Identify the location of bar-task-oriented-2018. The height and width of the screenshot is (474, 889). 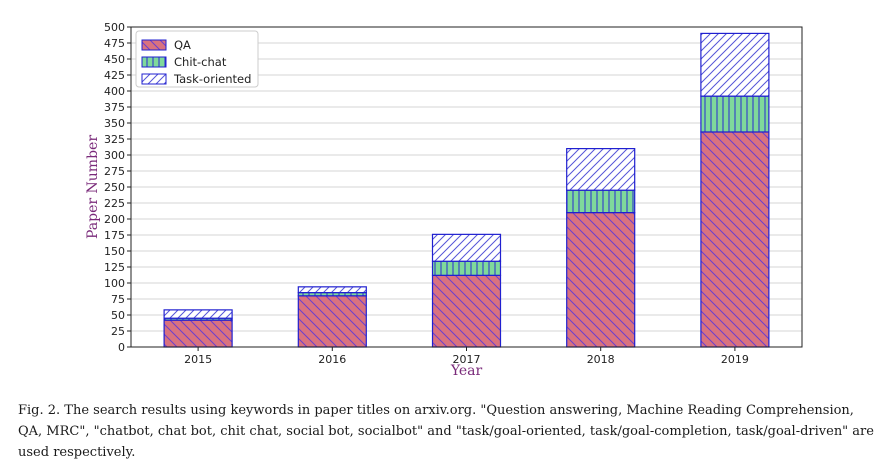
(601, 169).